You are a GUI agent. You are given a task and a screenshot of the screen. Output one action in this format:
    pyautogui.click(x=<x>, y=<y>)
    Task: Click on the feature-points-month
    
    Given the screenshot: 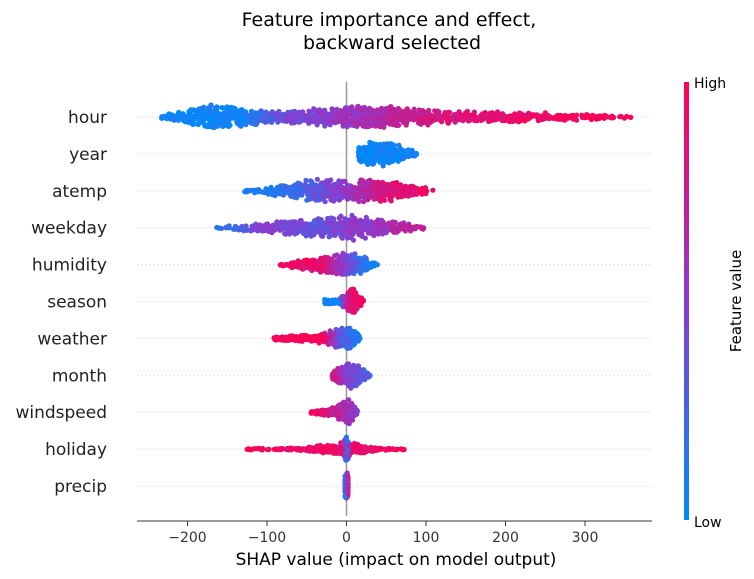 What is the action you would take?
    pyautogui.click(x=351, y=376)
    